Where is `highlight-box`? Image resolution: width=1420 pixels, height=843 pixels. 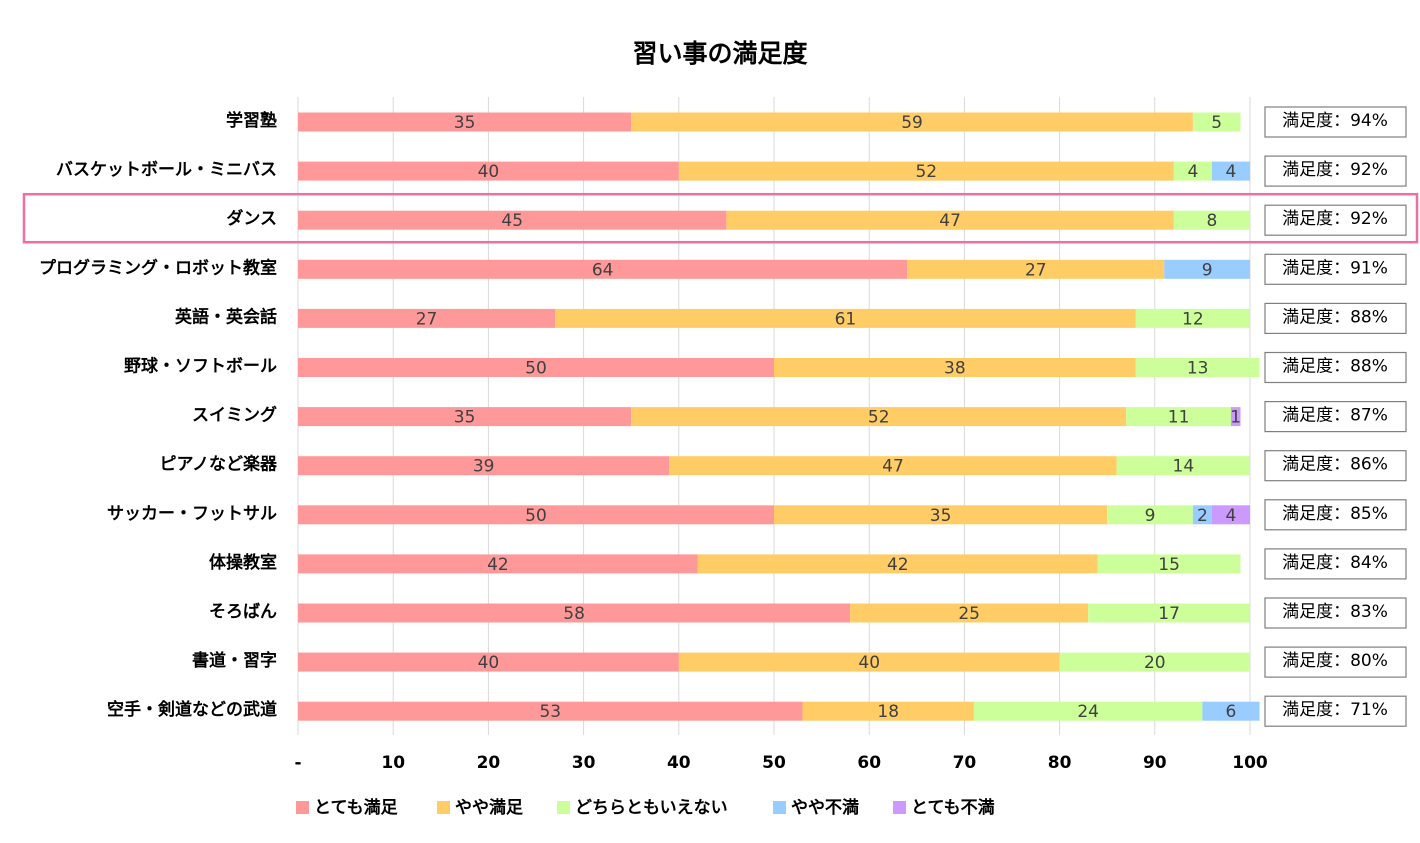
highlight-box is located at coordinates (720, 218).